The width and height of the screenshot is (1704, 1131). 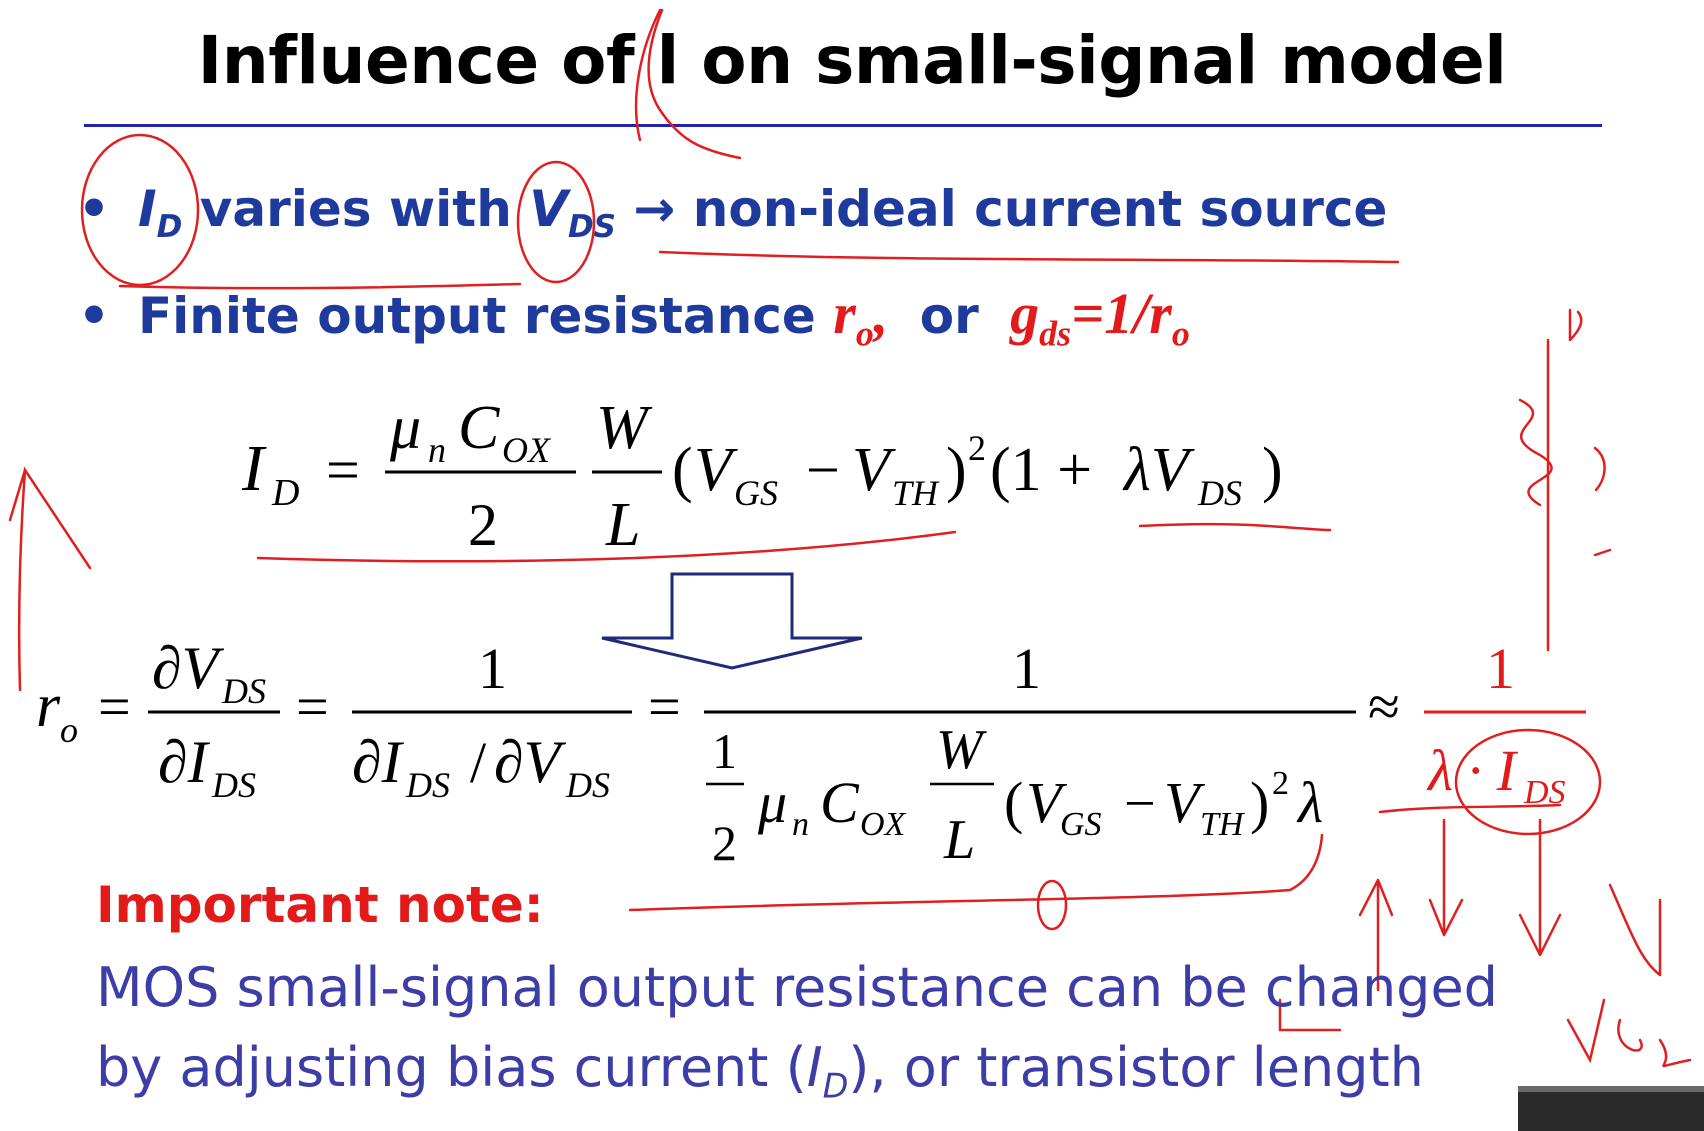 What do you see at coordinates (1611, 1108) in the screenshot?
I see `webcam-thumbnail` at bounding box center [1611, 1108].